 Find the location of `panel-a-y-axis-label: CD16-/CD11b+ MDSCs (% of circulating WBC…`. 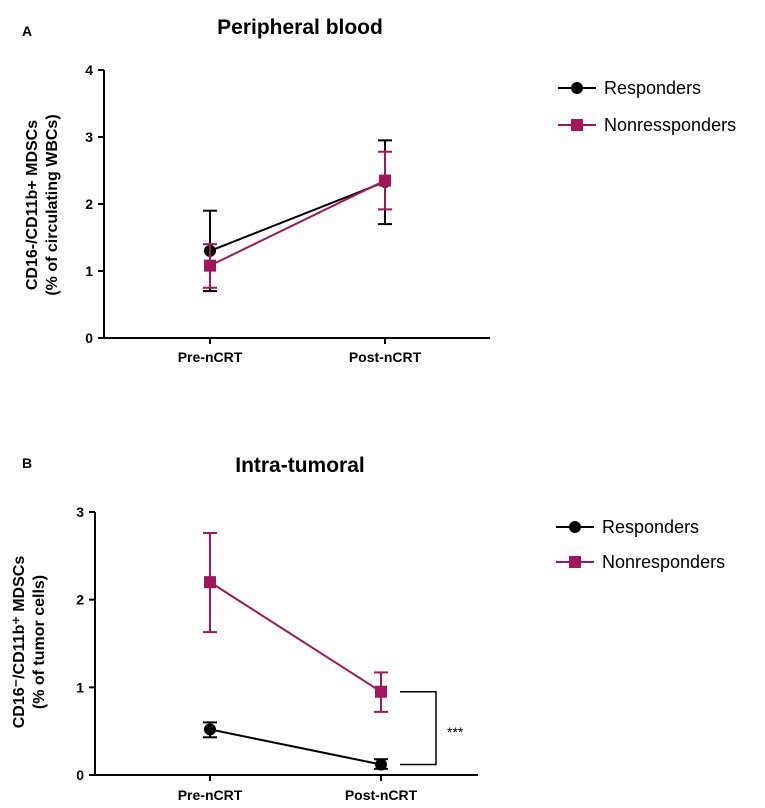

panel-a-y-axis-label: CD16-/CD11b+ MDSCs (% of circulating WBC… is located at coordinates (42, 204).